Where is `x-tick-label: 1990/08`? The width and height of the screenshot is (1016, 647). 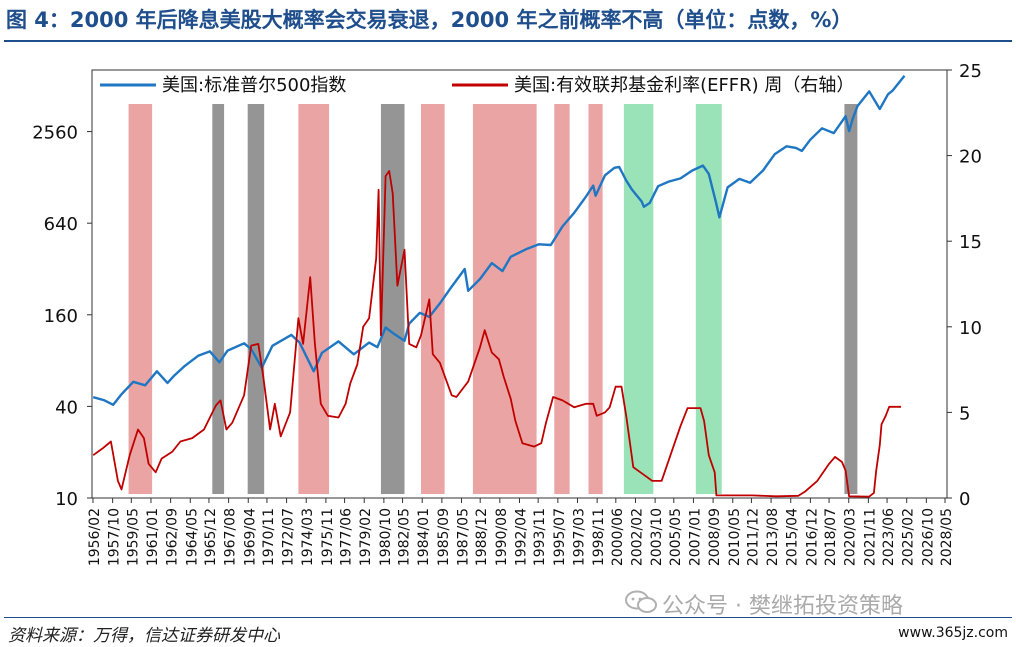 x-tick-label: 1990/08 is located at coordinates (502, 537).